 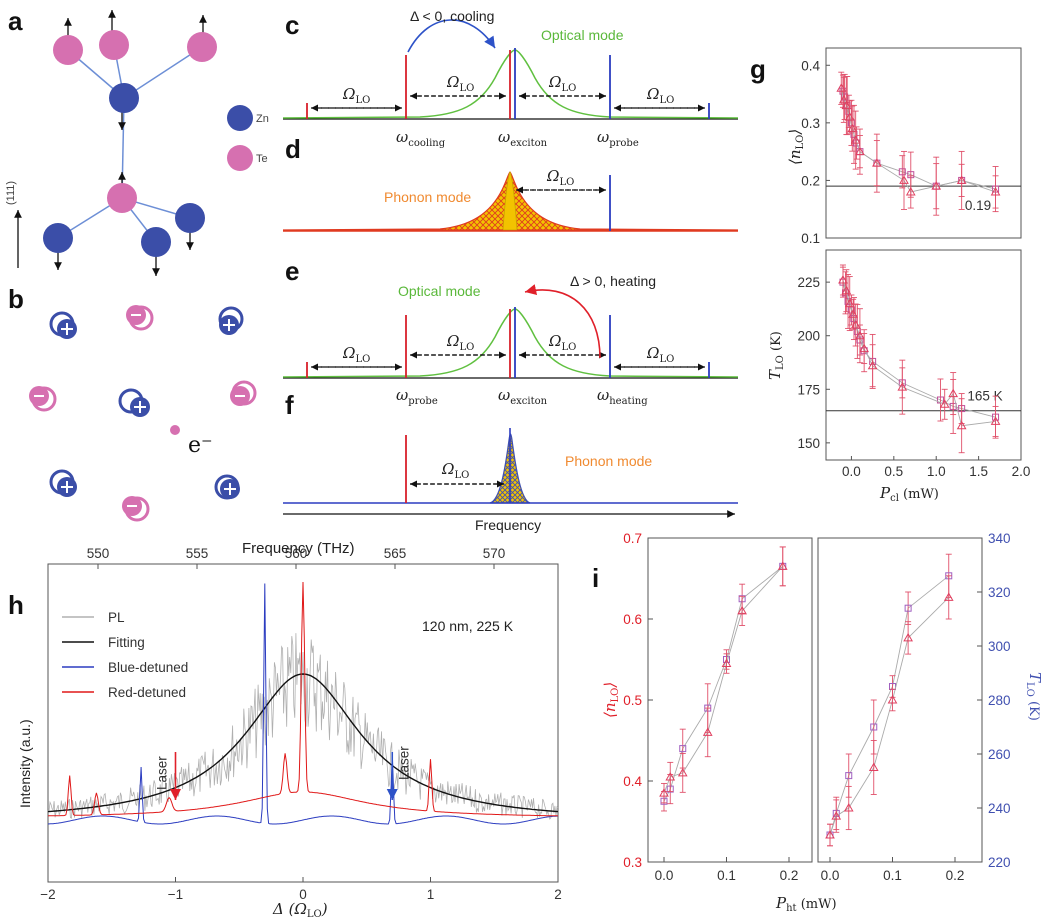 I want to click on h-xtick-label: −2, so click(x=47, y=894).